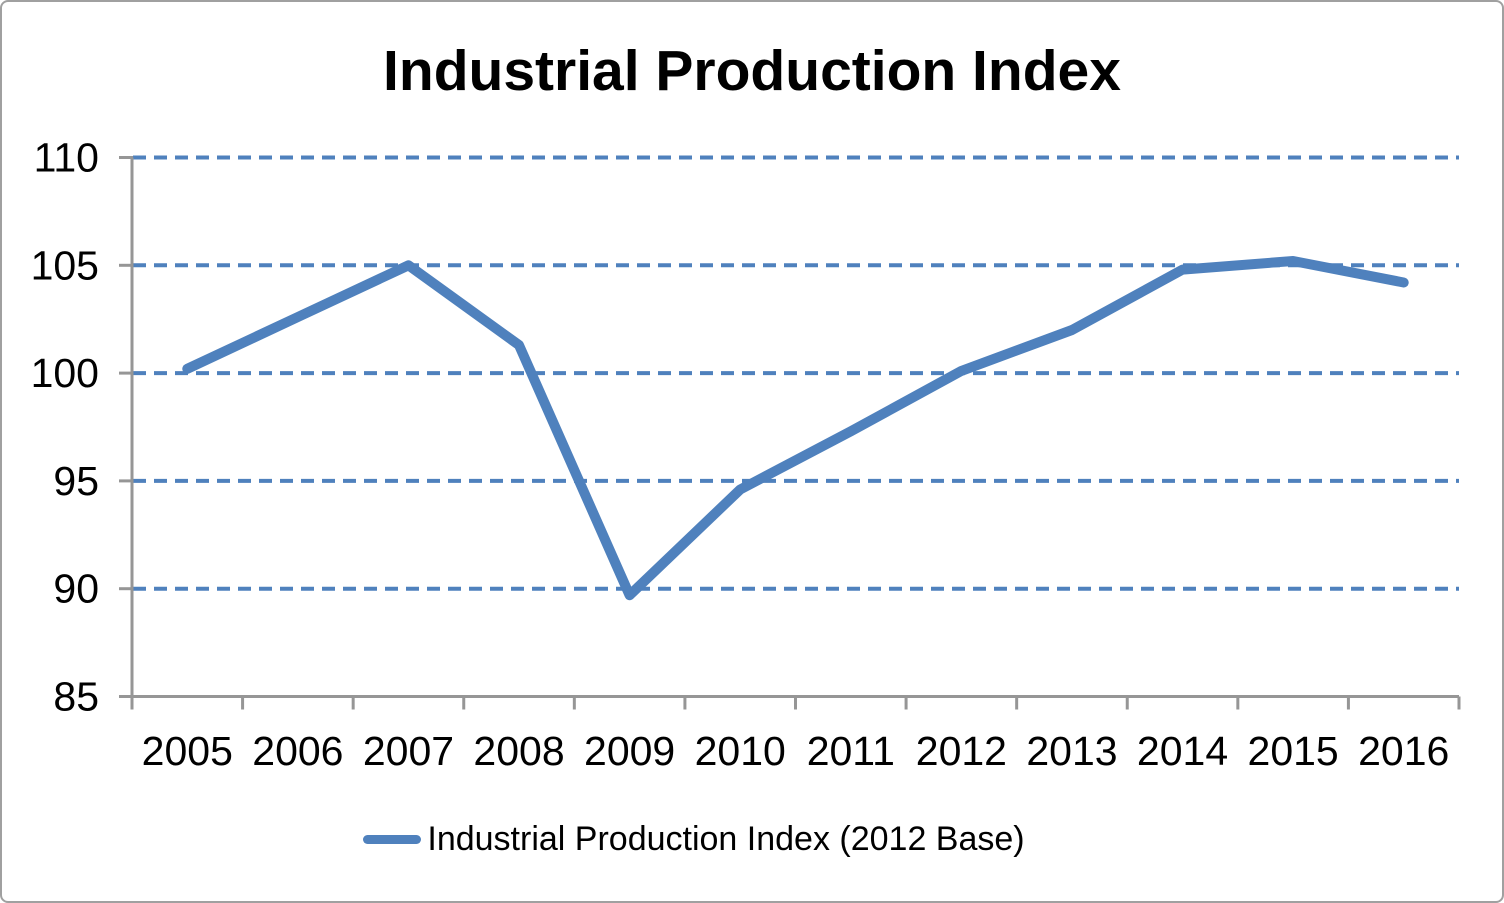 This screenshot has height=903, width=1504. I want to click on y-tick-label: 85, so click(76, 697).